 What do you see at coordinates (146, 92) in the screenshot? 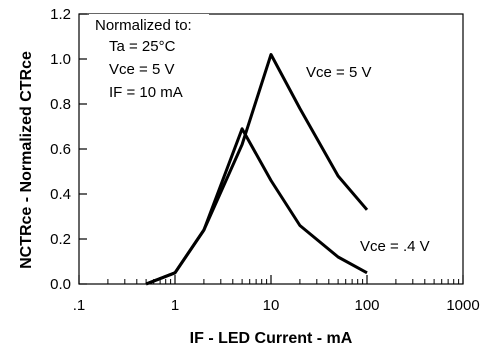
I see `legend-if: IF = 10 mA` at bounding box center [146, 92].